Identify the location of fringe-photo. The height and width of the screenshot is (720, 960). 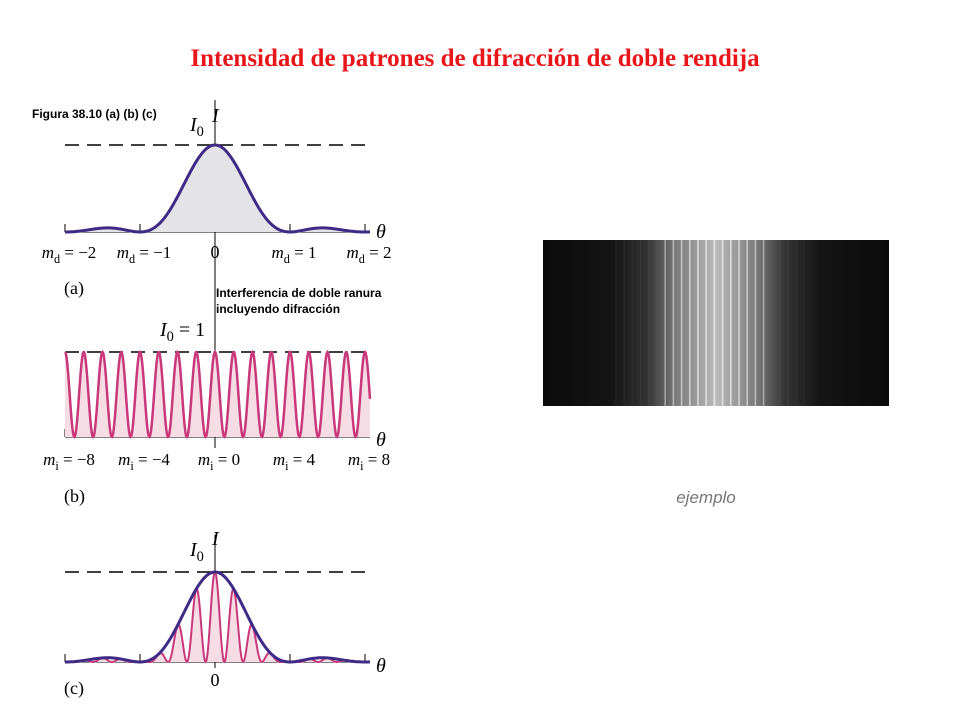
(716, 323).